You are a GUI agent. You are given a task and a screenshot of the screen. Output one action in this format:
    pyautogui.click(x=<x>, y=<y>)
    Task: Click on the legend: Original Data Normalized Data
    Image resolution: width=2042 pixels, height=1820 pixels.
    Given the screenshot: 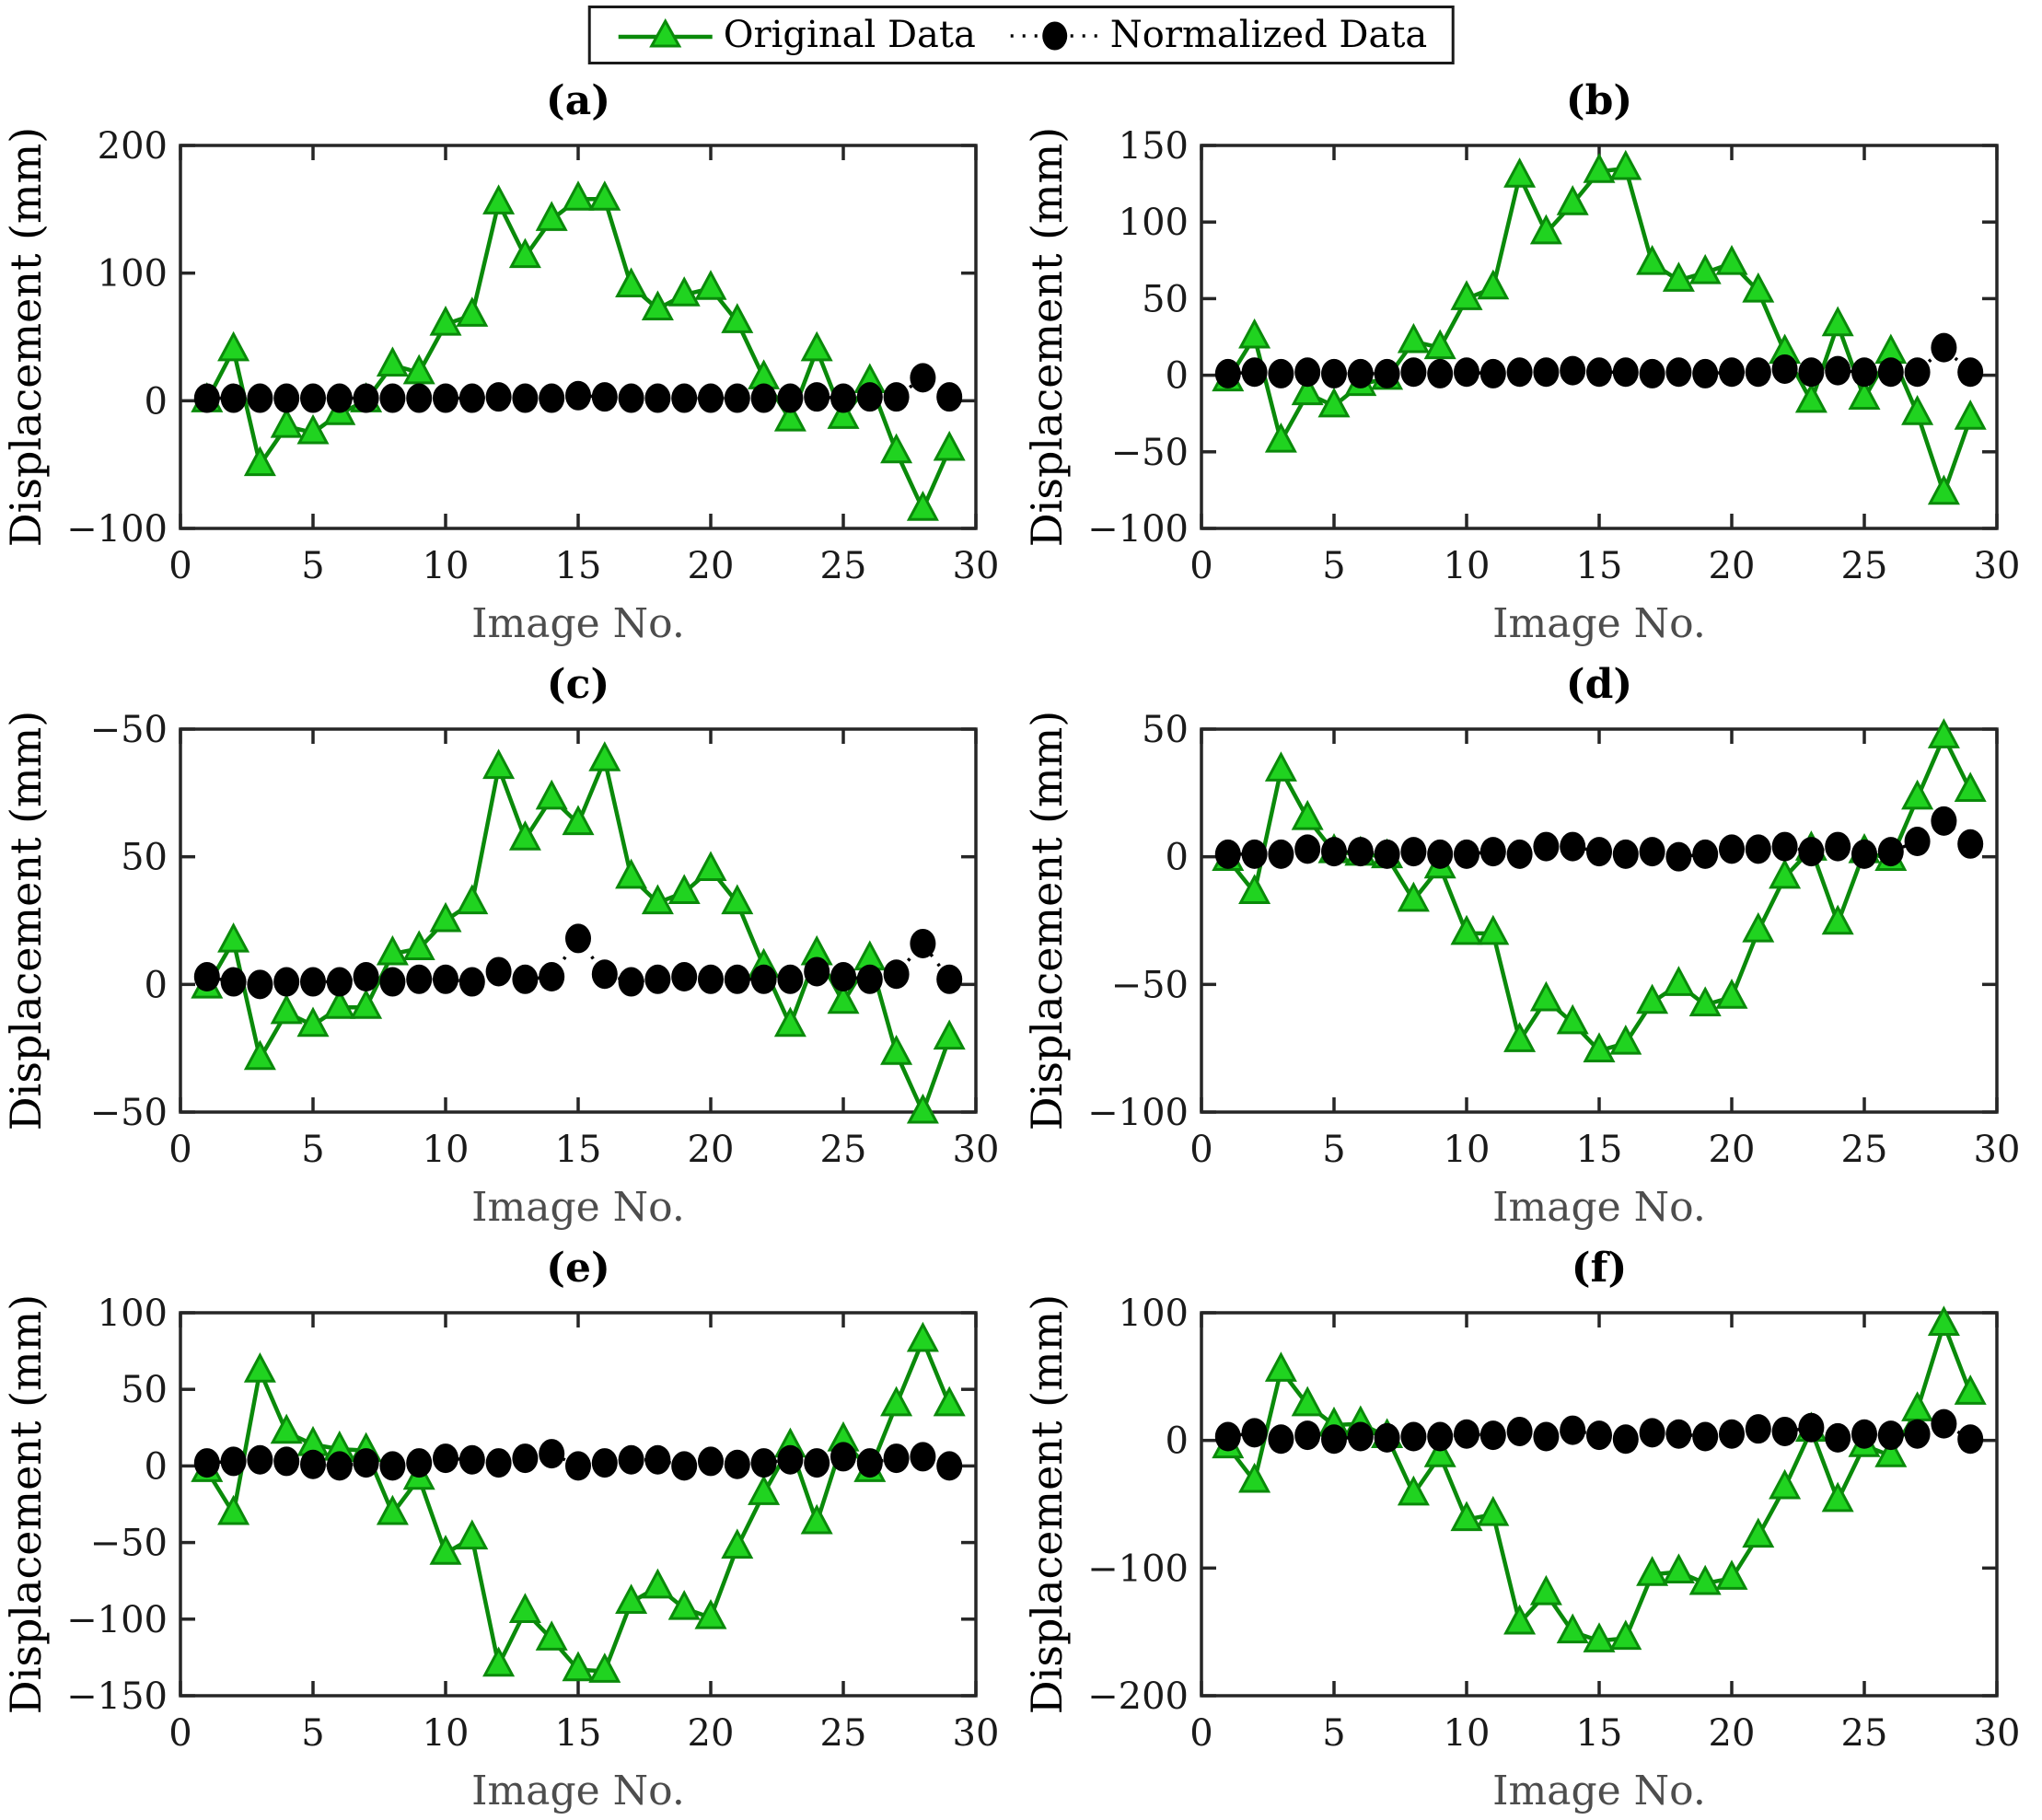 What is the action you would take?
    pyautogui.click(x=1021, y=35)
    